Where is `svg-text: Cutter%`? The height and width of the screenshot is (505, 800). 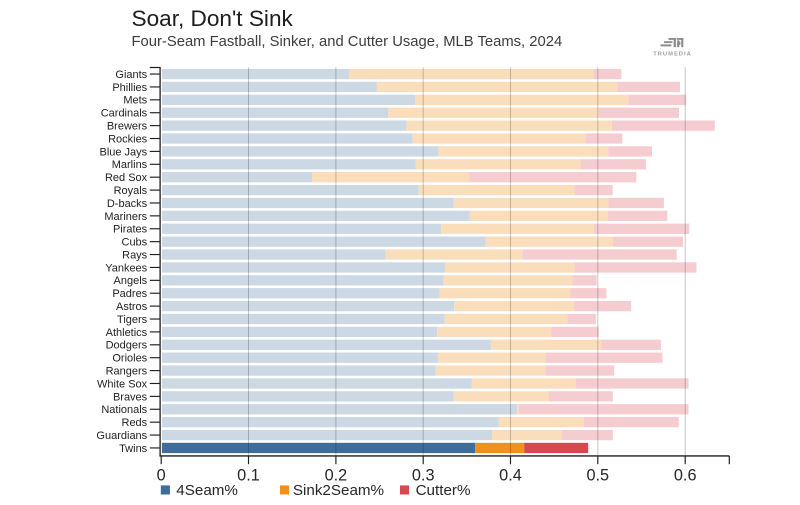
svg-text: Cutter% is located at coordinates (443, 490).